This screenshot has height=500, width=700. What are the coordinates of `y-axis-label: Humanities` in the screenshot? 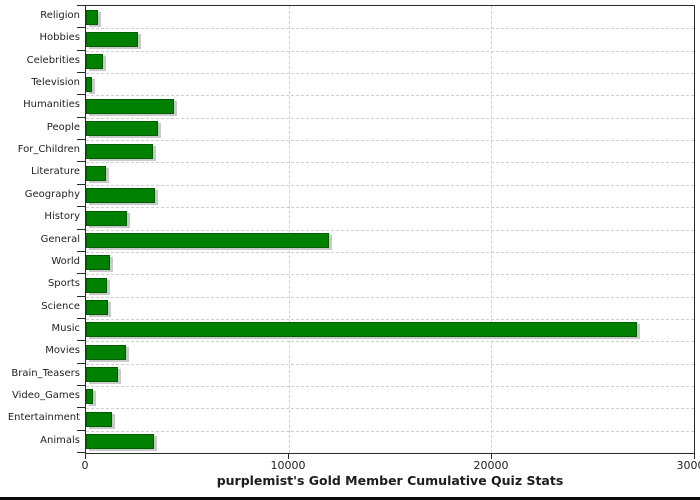 It's located at (51, 105).